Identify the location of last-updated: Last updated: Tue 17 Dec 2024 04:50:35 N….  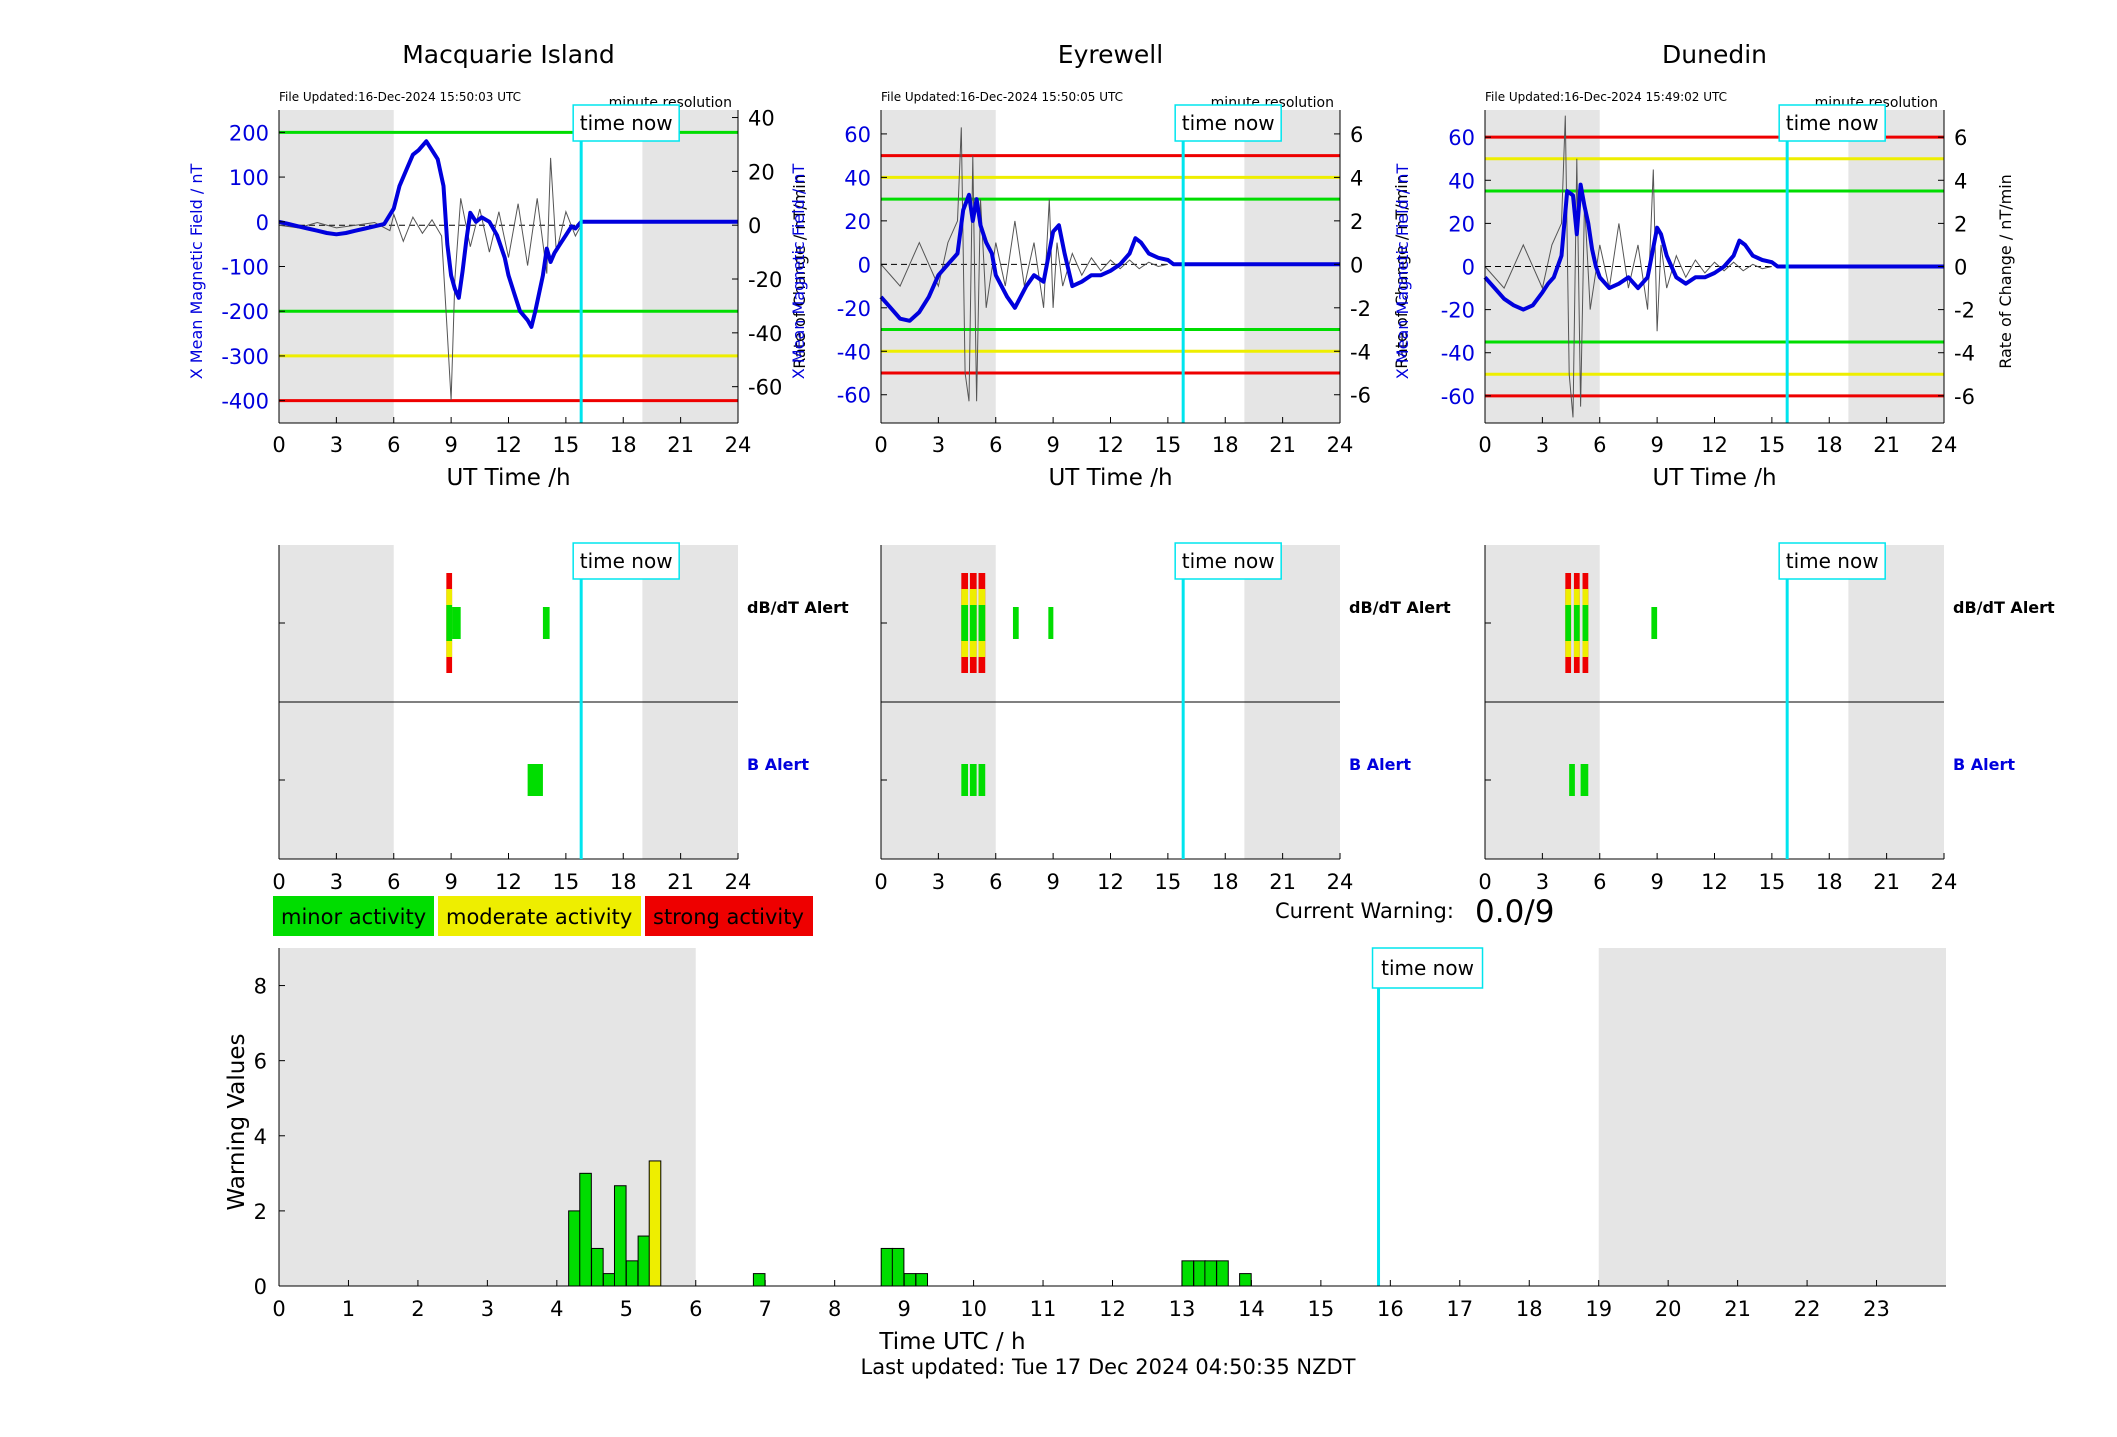
(1108, 1367).